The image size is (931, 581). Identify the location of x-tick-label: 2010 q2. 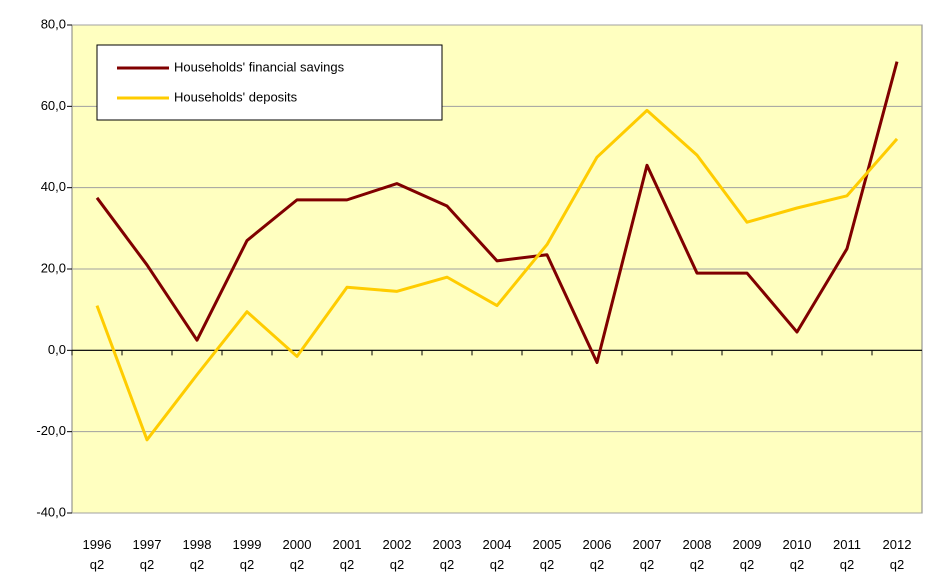
(797, 554).